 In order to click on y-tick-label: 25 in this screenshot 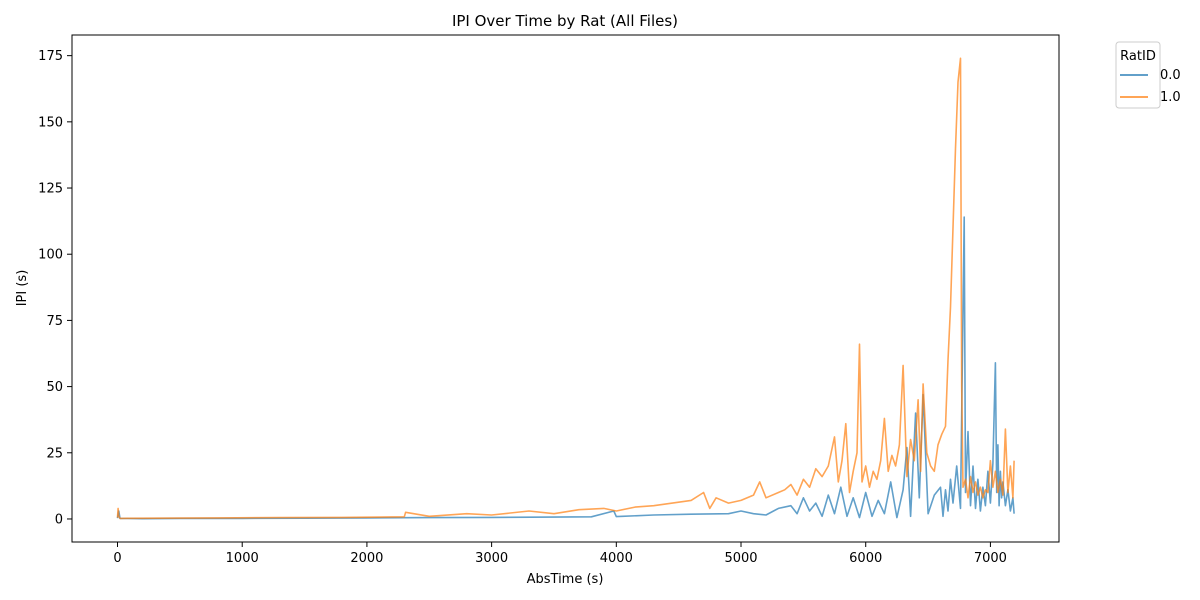, I will do `click(54, 453)`.